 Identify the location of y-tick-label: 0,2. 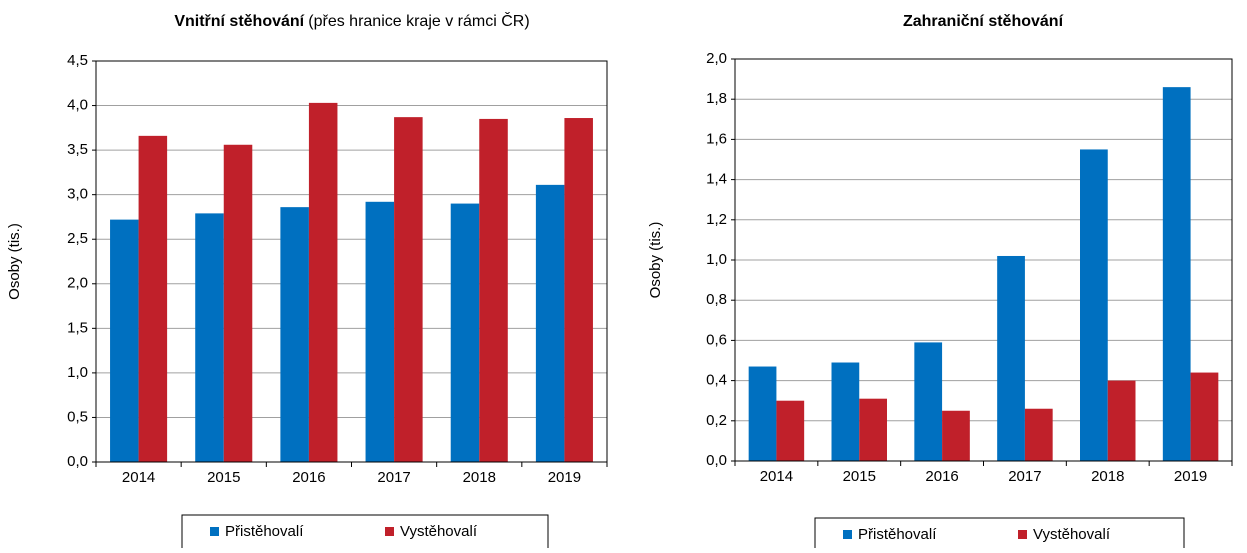
(716, 420).